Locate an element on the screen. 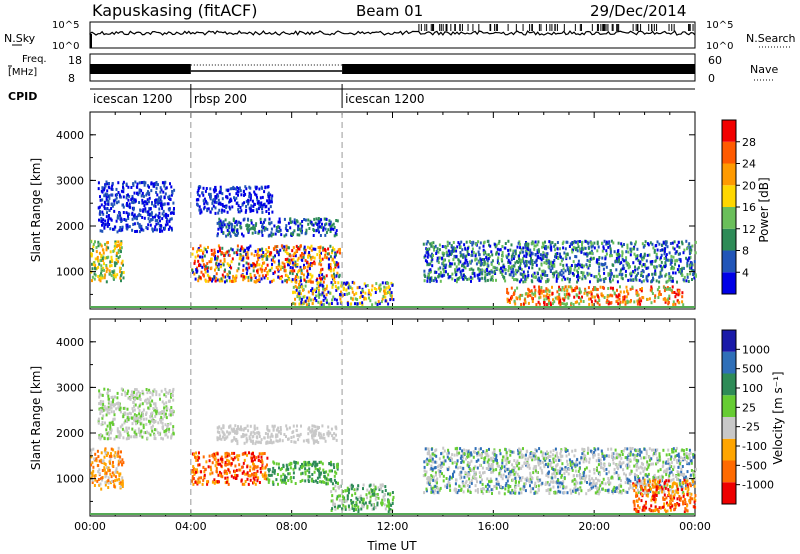 Image resolution: width=800 pixels, height=554 pixels. nsky-tick-top: 10^5 is located at coordinates (65, 25).